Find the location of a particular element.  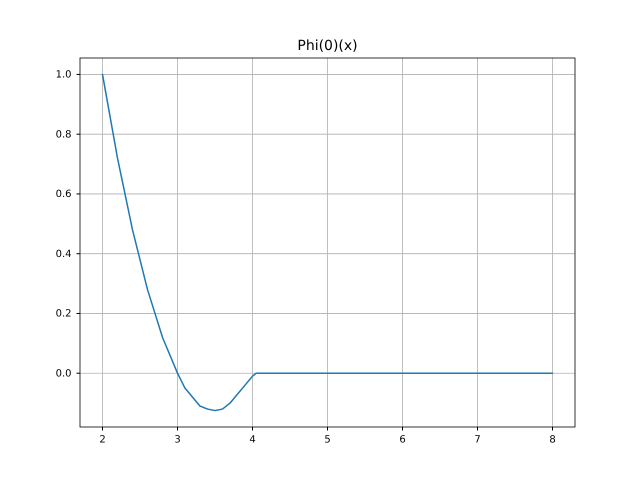

y-tick-label: 0.8 is located at coordinates (64, 134).